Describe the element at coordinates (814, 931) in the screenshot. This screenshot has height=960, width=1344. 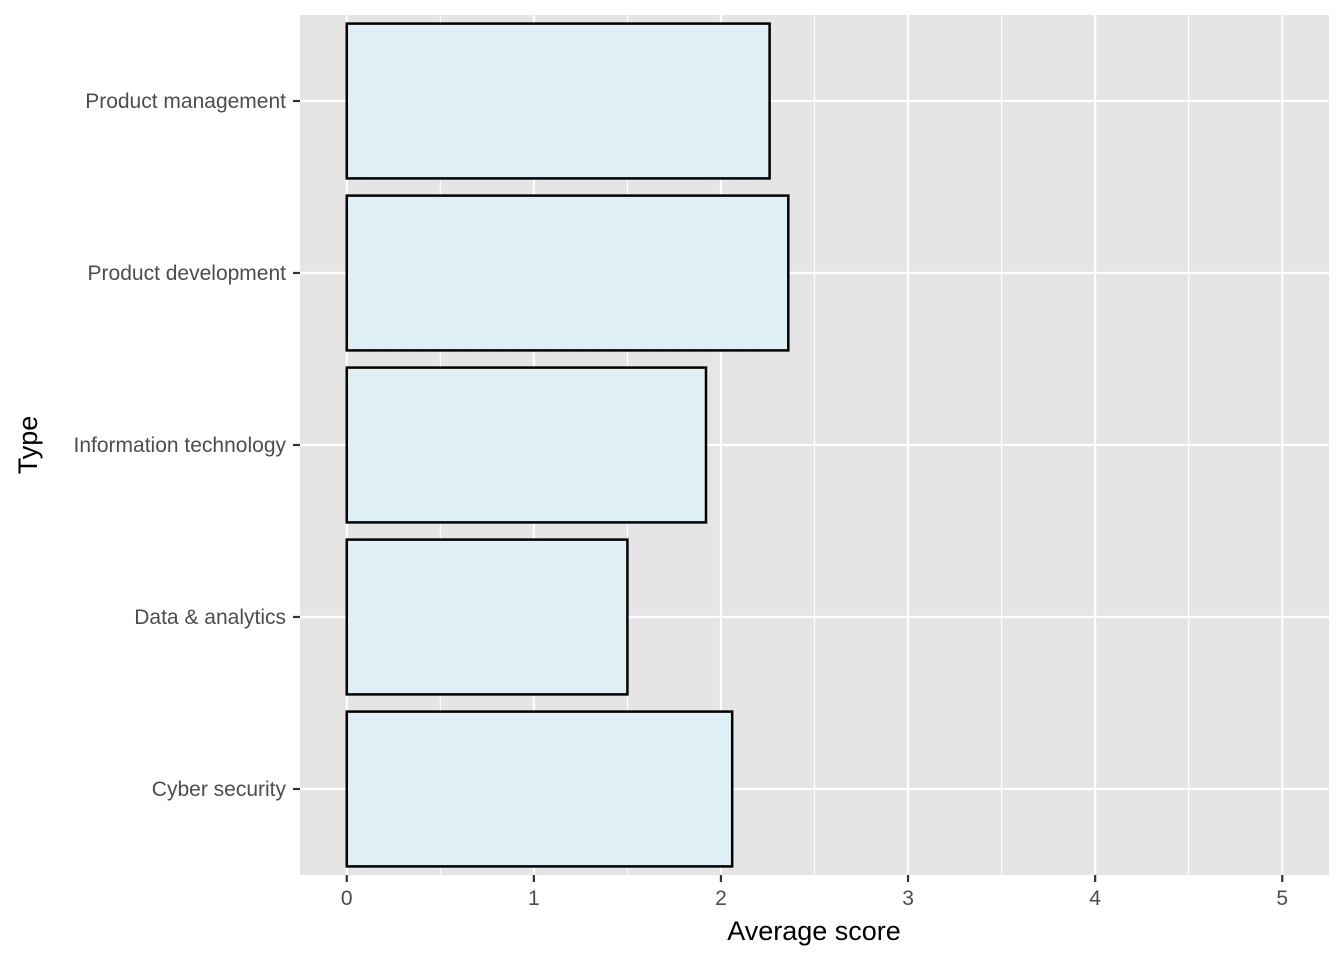
I see `x-axis-title: Average score` at that location.